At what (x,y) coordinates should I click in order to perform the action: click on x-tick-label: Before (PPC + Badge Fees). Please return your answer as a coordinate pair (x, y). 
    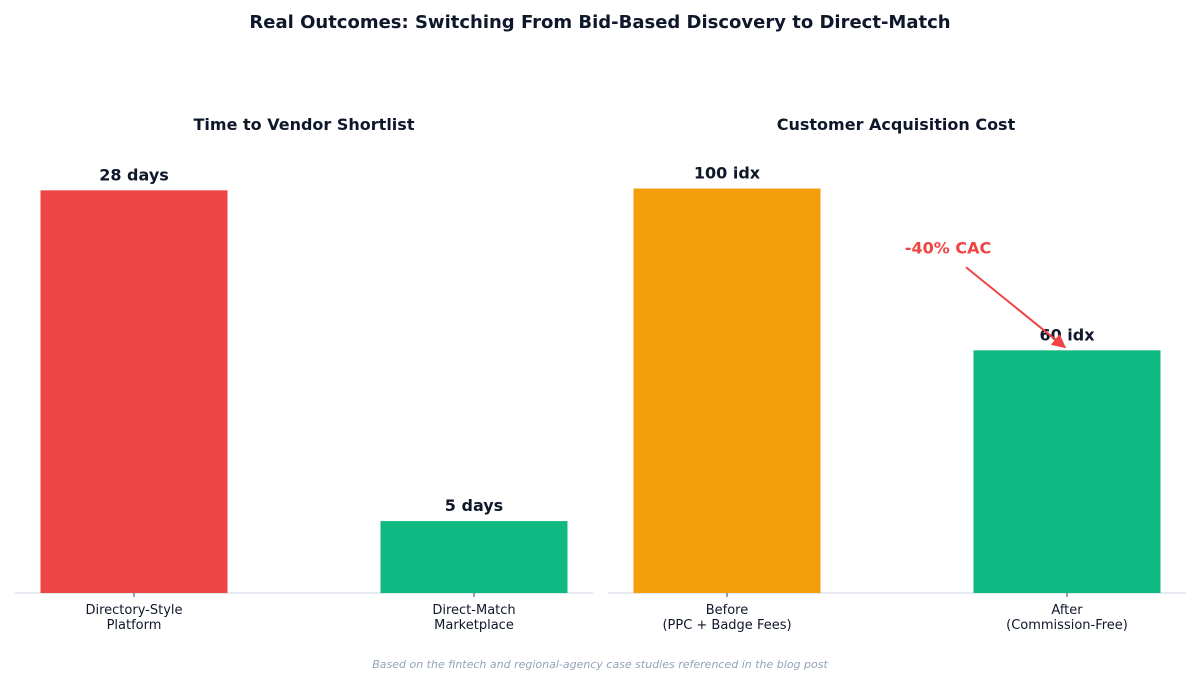
    Looking at the image, I should click on (726, 618).